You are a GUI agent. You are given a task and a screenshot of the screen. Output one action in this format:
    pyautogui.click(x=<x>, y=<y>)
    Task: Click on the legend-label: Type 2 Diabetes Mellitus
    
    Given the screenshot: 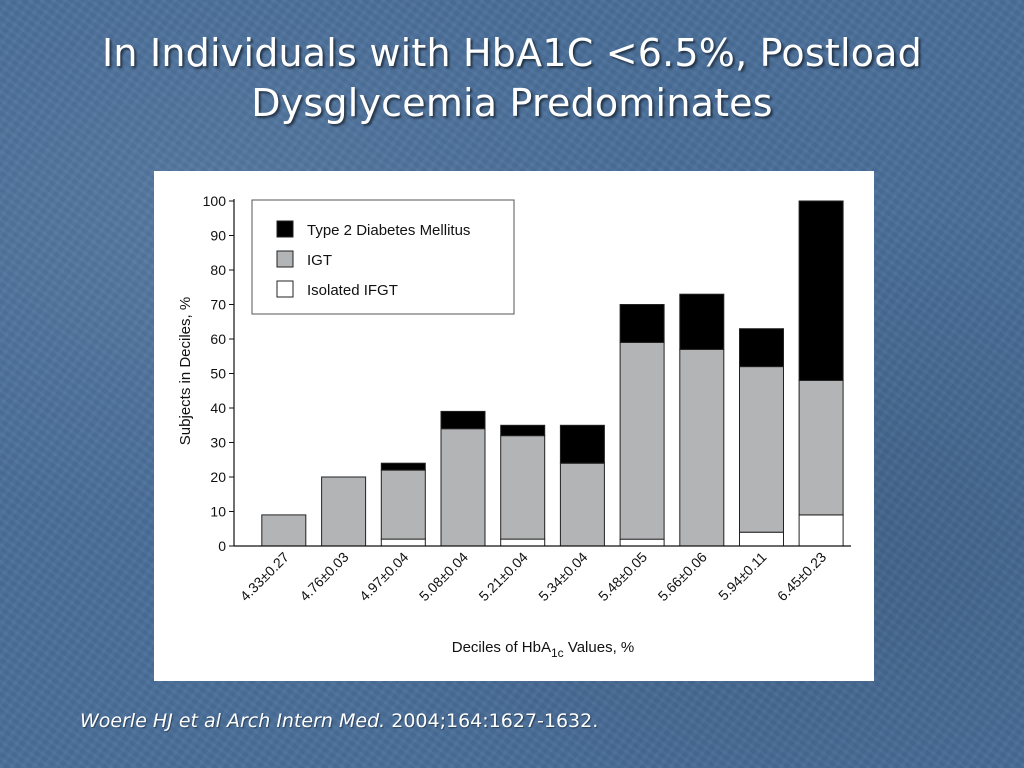 What is the action you would take?
    pyautogui.click(x=388, y=230)
    